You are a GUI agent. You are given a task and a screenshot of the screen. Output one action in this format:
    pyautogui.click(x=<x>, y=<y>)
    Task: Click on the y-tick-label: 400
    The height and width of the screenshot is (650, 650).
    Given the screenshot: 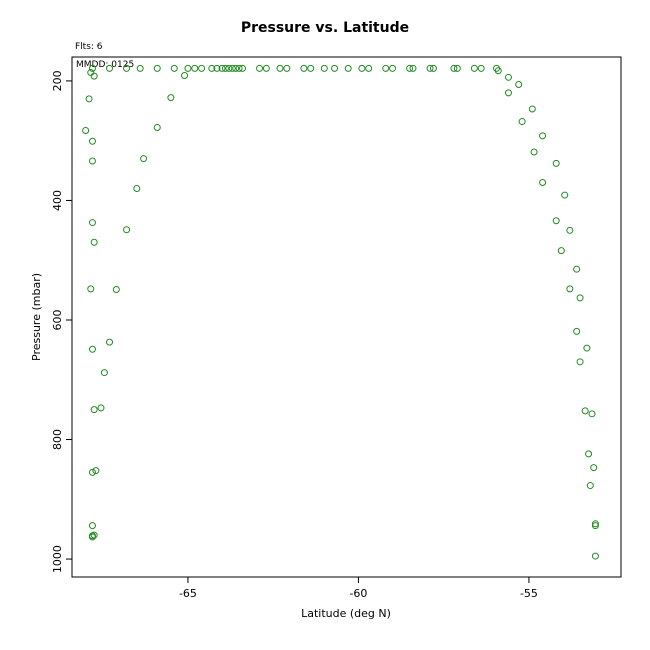 What is the action you would take?
    pyautogui.click(x=57, y=200)
    